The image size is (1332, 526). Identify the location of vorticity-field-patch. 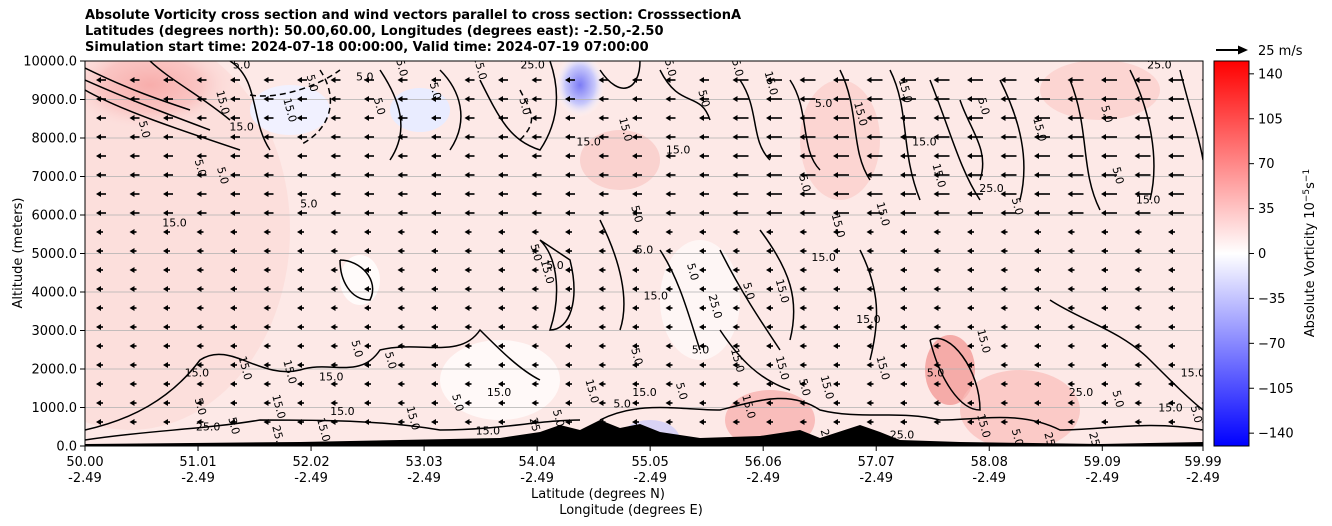
(950, 370).